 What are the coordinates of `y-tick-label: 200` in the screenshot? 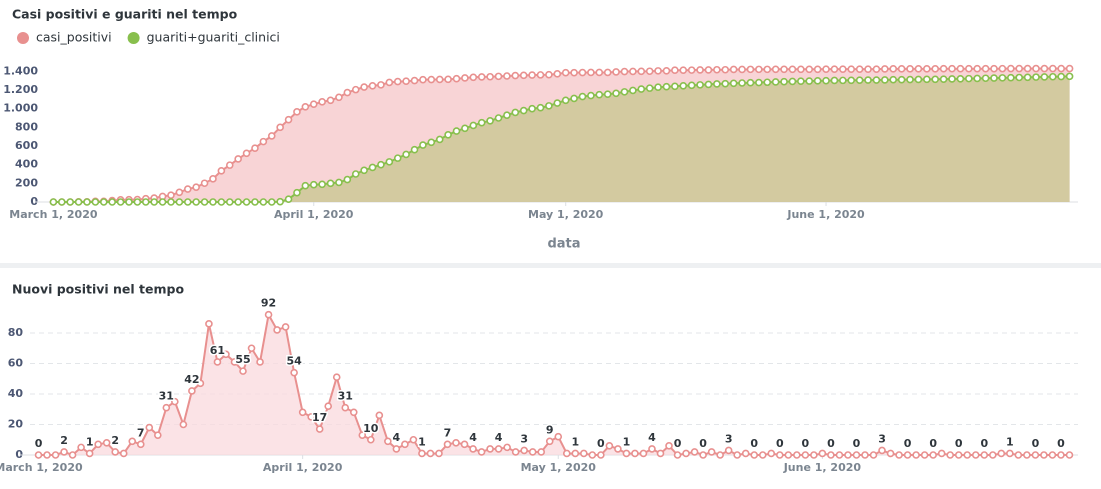 It's located at (26, 182).